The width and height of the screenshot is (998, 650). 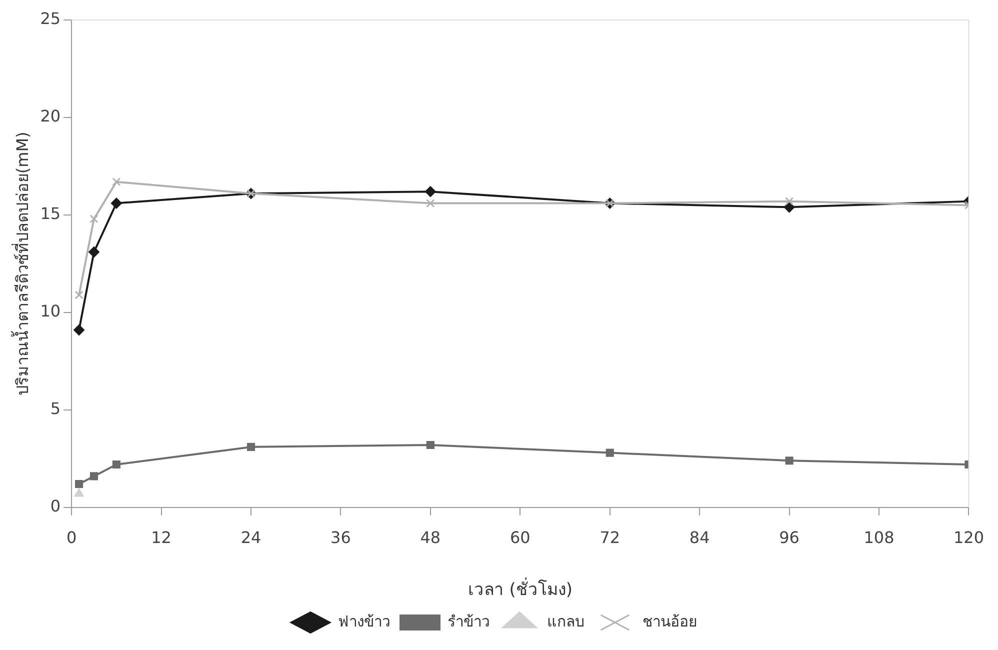 What do you see at coordinates (610, 538) in the screenshot?
I see `x-tick-label: 72` at bounding box center [610, 538].